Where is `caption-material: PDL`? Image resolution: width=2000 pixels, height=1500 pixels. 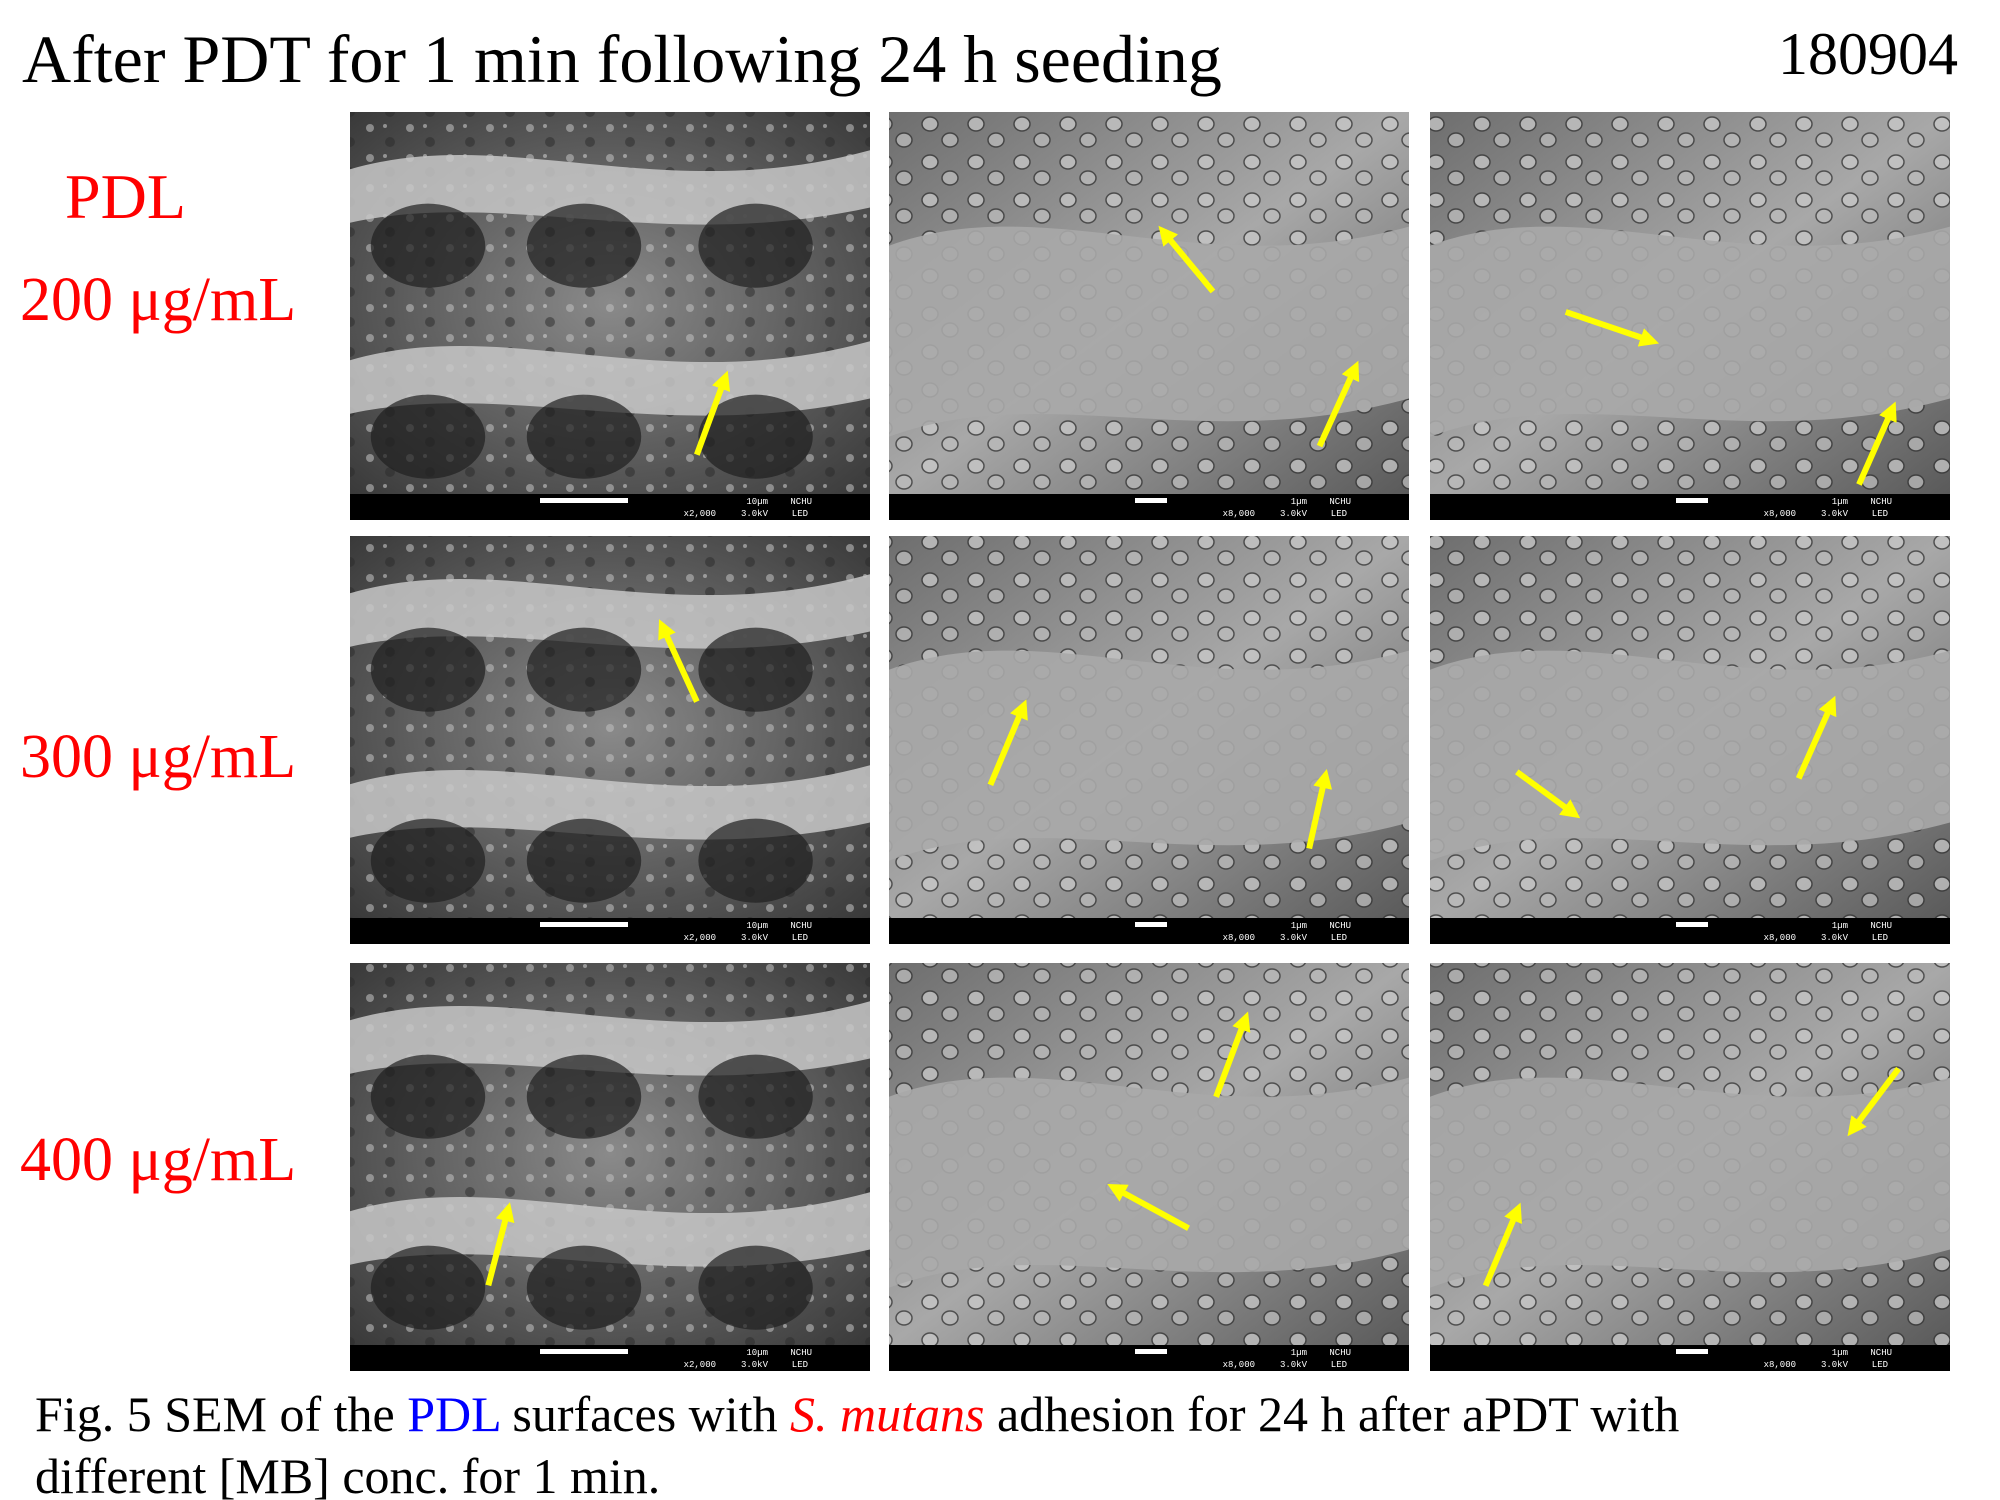
caption-material: PDL is located at coordinates (453, 1414).